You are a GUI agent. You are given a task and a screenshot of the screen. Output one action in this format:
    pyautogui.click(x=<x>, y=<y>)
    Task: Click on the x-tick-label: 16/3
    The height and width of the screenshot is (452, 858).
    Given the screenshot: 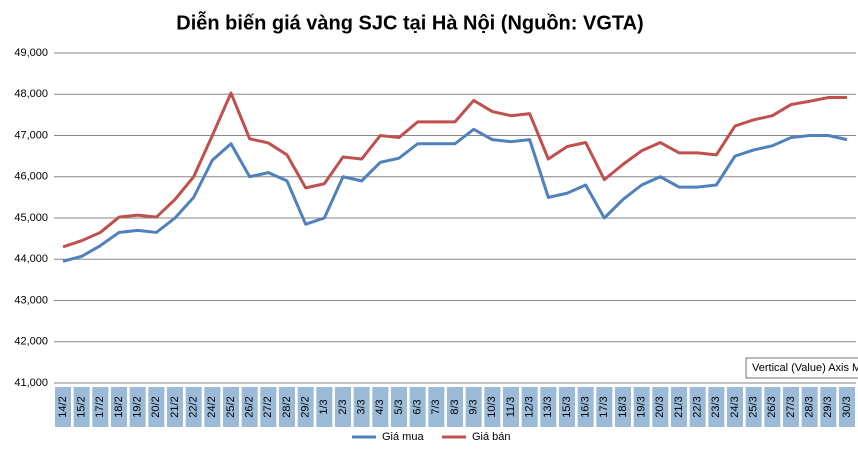 What is the action you would take?
    pyautogui.click(x=586, y=406)
    